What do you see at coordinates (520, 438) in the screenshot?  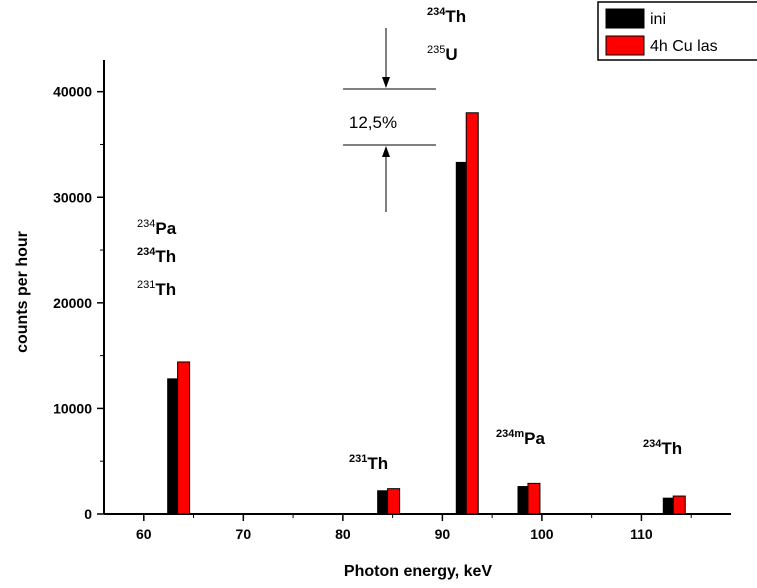 I see `isotope-label: 234mPa` at bounding box center [520, 438].